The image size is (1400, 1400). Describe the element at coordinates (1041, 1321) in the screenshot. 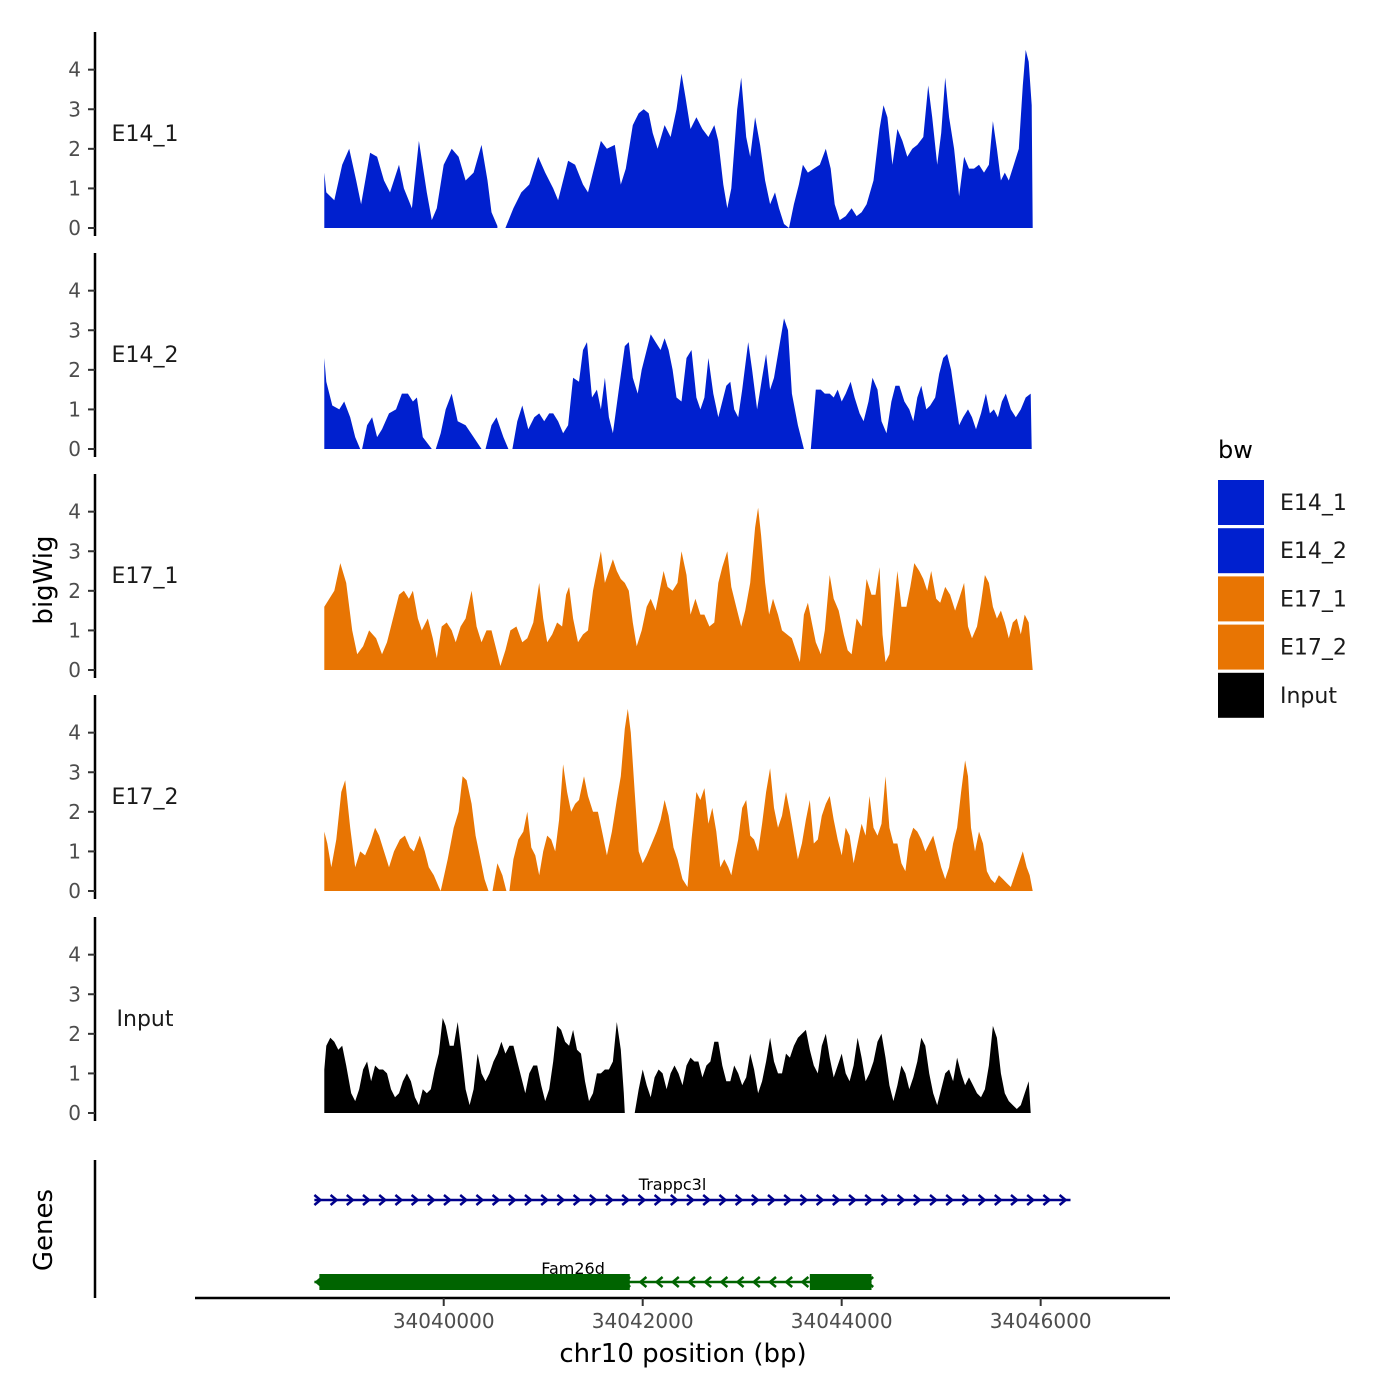

I see `x-tick-label: 34046000` at that location.